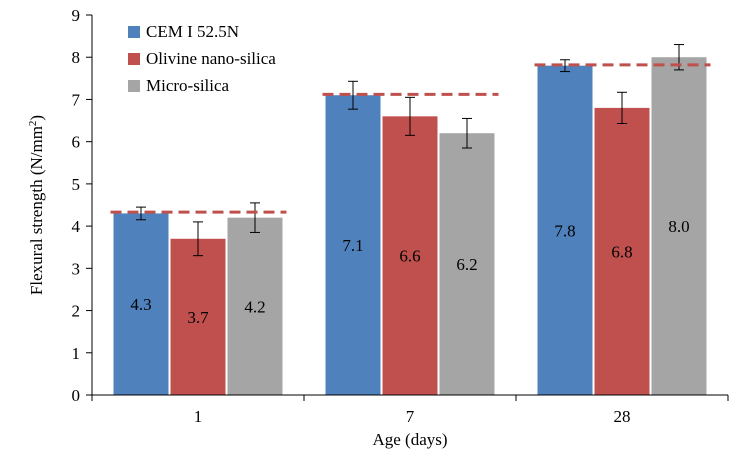 This screenshot has width=738, height=460. I want to click on legend-entry: Micro-silica, so click(188, 85).